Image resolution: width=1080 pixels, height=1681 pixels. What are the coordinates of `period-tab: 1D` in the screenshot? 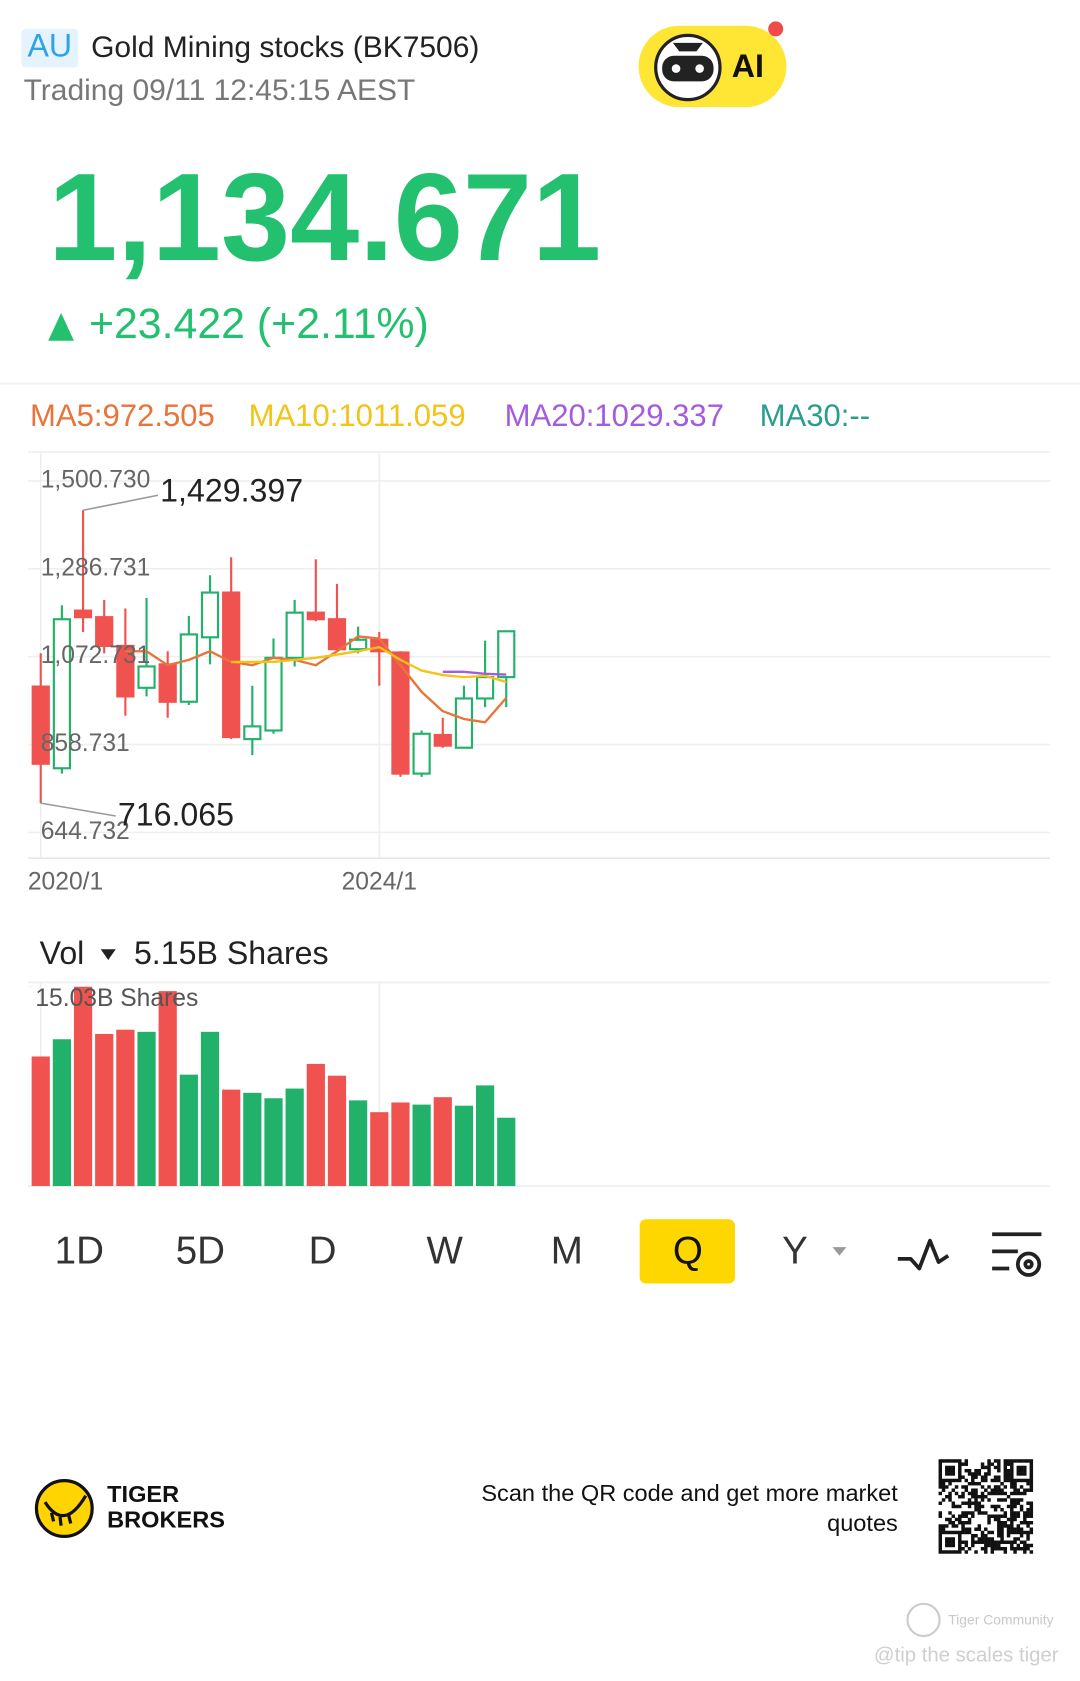 It's located at (79, 1251).